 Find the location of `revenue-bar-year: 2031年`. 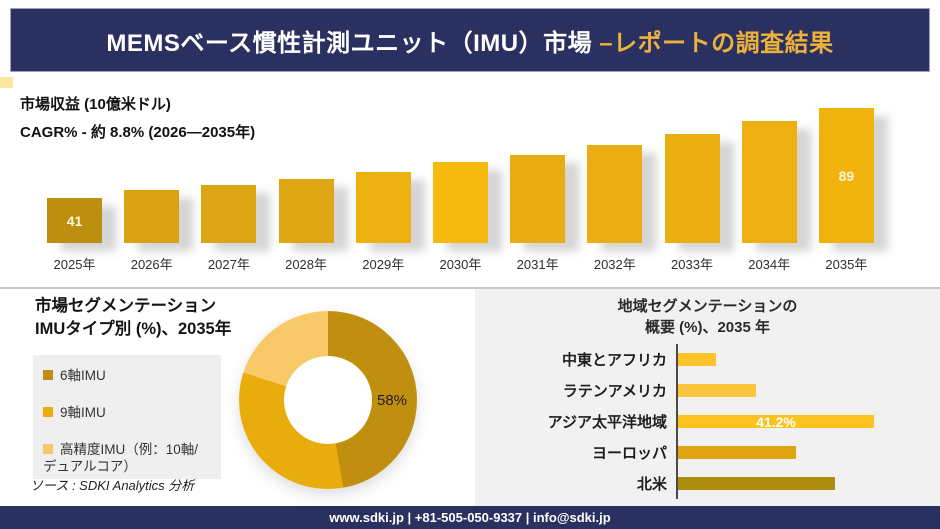

revenue-bar-year: 2031年 is located at coordinates (537, 264).